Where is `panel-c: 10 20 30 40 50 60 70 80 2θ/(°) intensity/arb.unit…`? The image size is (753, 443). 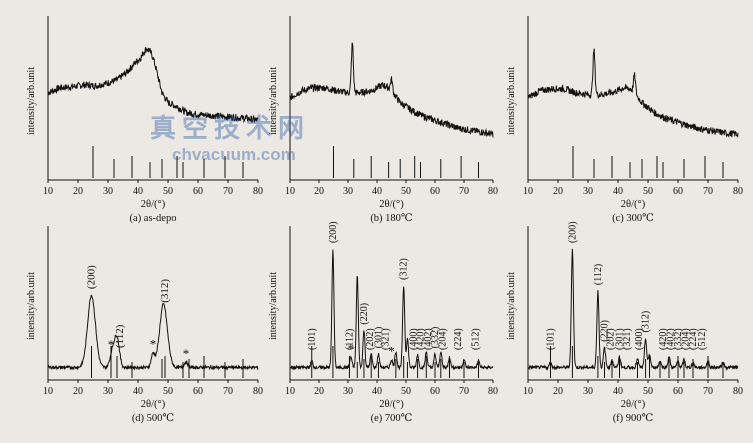 panel-c: 10 20 30 40 50 60 70 80 2θ/(°) intensity/arb.unit… is located at coordinates (624, 120).